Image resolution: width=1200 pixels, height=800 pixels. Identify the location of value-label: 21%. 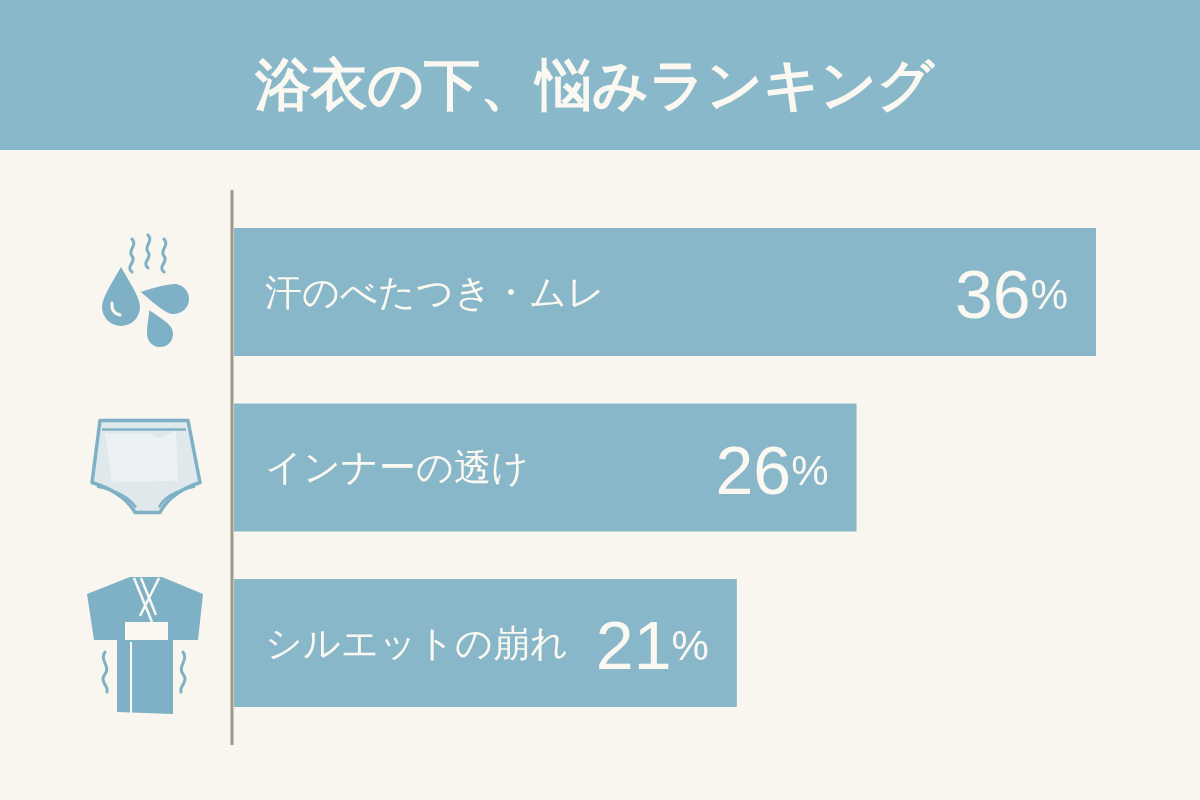
(652, 645).